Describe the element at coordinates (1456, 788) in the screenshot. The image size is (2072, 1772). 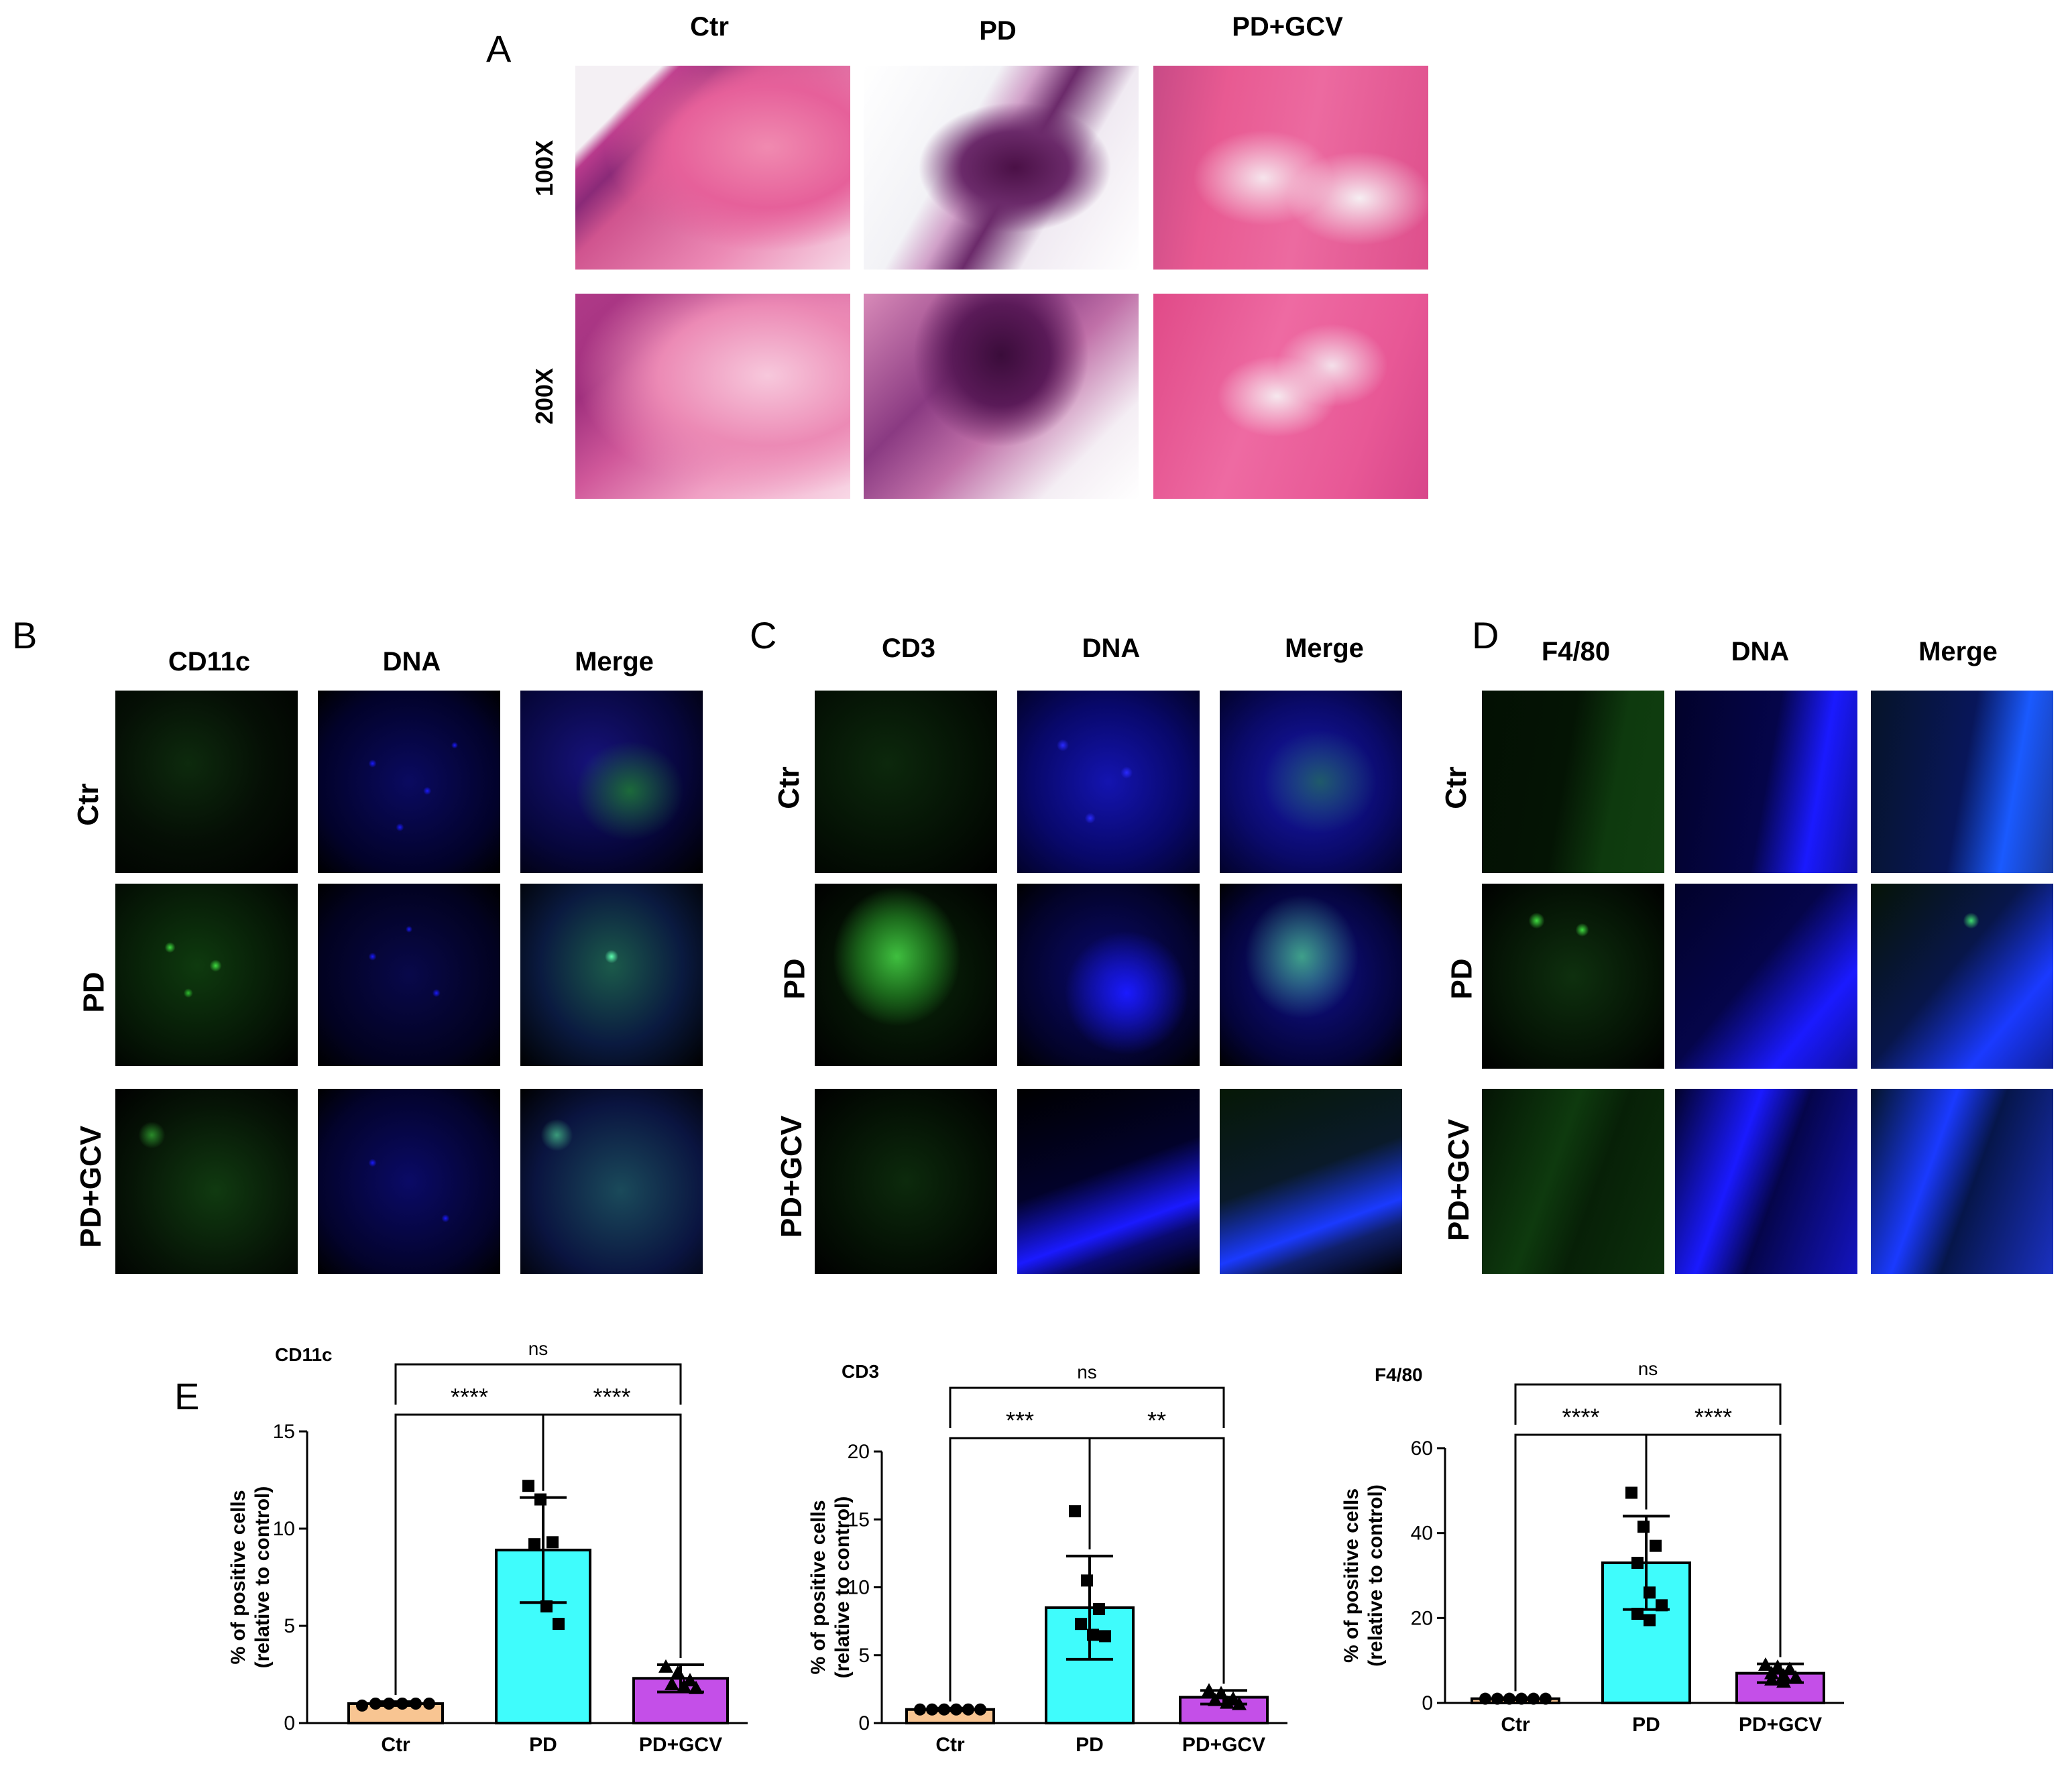
I see `panel-d-row-ctr: Ctr` at that location.